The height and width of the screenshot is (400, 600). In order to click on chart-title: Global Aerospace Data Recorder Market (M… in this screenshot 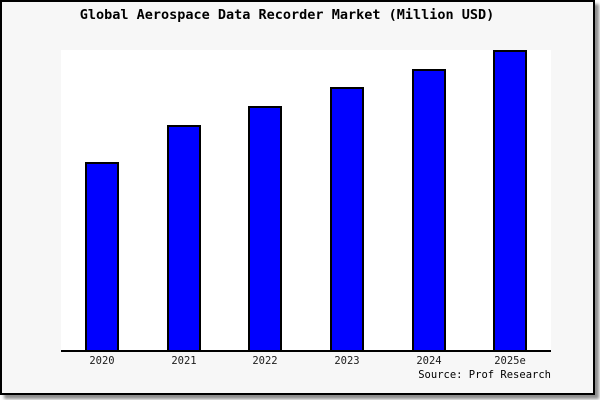, I will do `click(287, 15)`.